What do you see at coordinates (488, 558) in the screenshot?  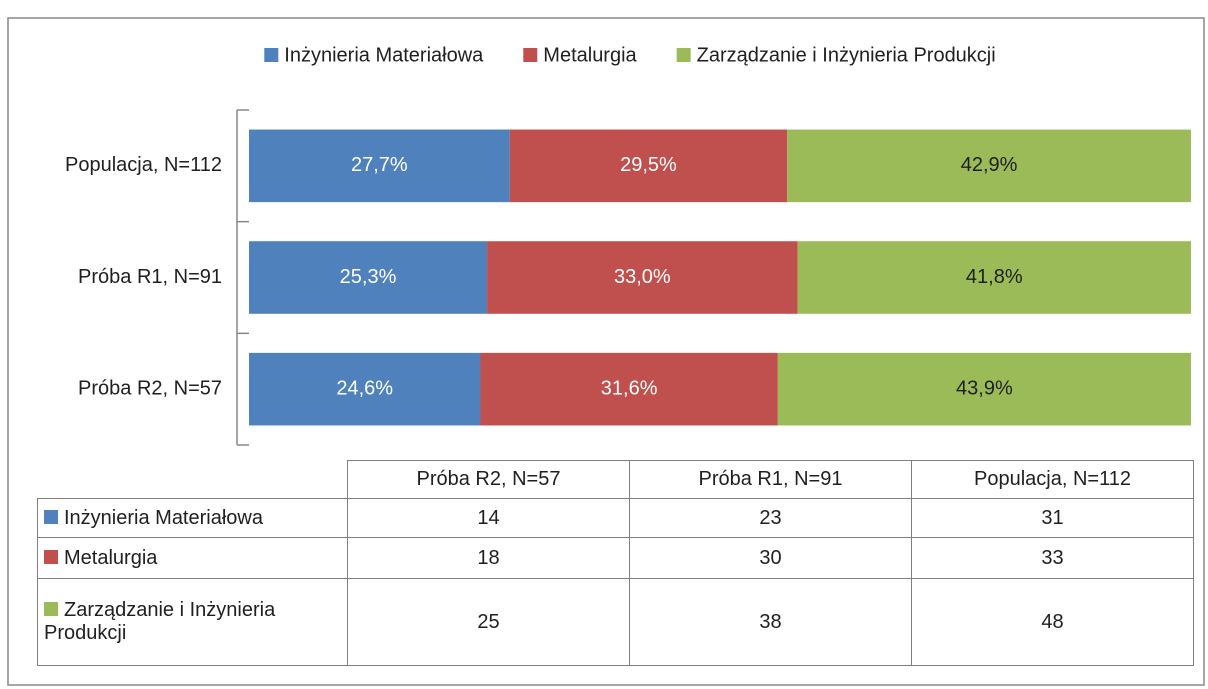 I see `table-cell: 18` at bounding box center [488, 558].